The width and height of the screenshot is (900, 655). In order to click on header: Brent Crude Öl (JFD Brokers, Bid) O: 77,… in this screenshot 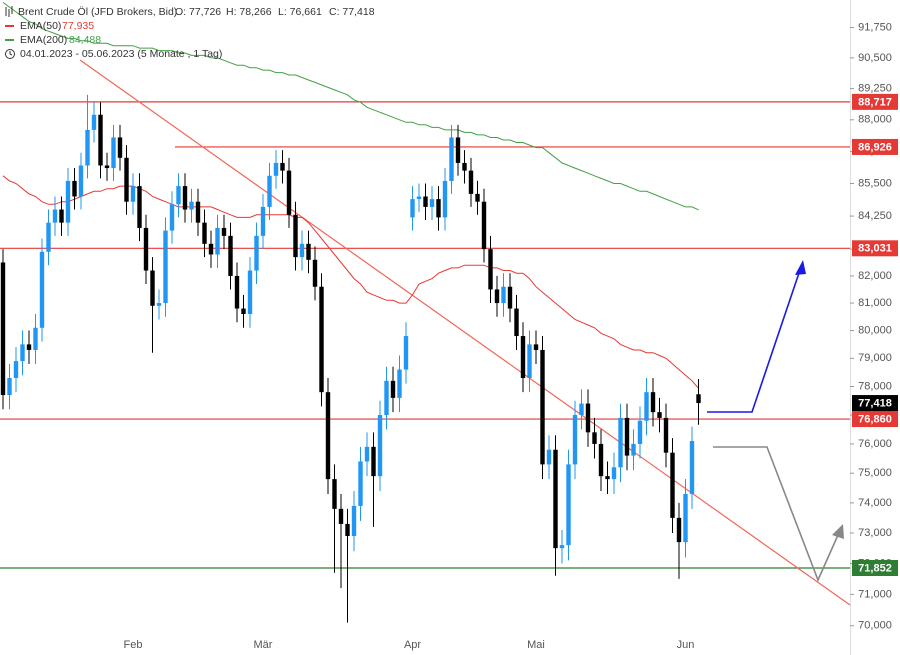, I will do `click(190, 33)`.